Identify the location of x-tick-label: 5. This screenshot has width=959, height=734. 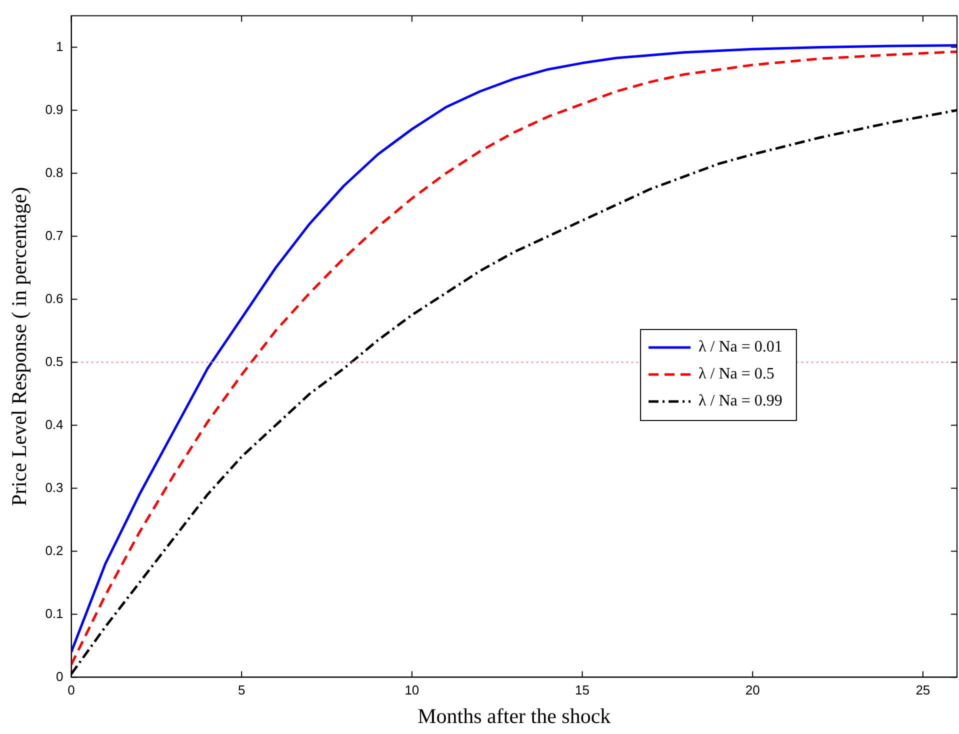
(242, 690).